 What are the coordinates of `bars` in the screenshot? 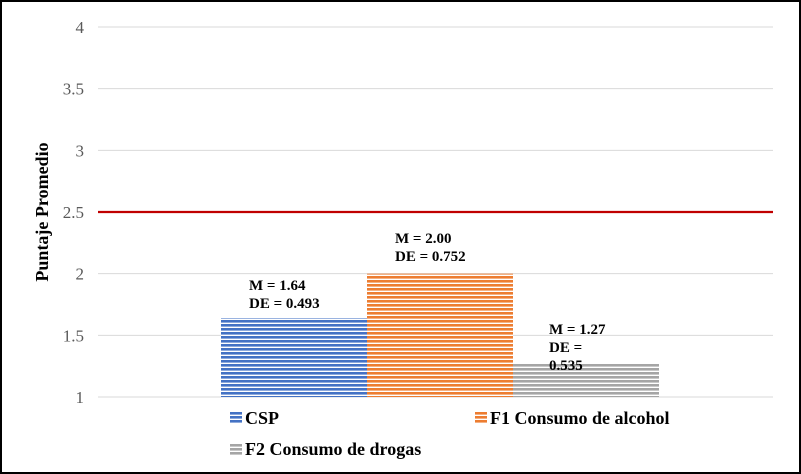 It's located at (440, 335).